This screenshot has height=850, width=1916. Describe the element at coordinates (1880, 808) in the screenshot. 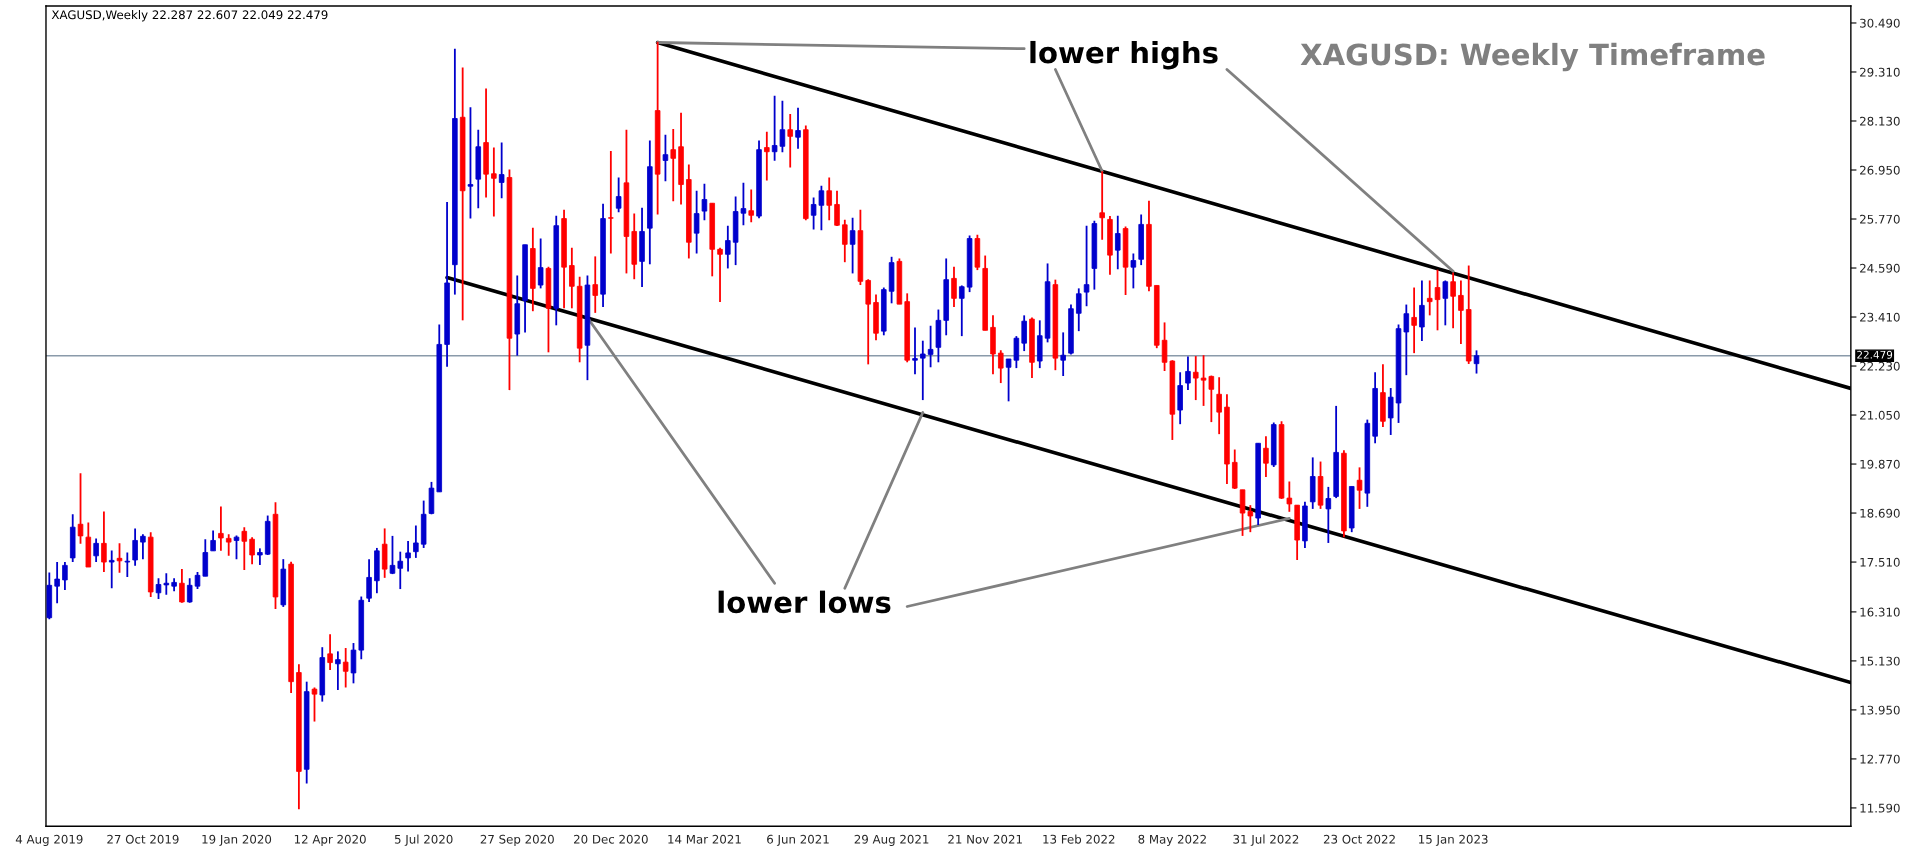

I see `y-tick-label: 11.590` at that location.